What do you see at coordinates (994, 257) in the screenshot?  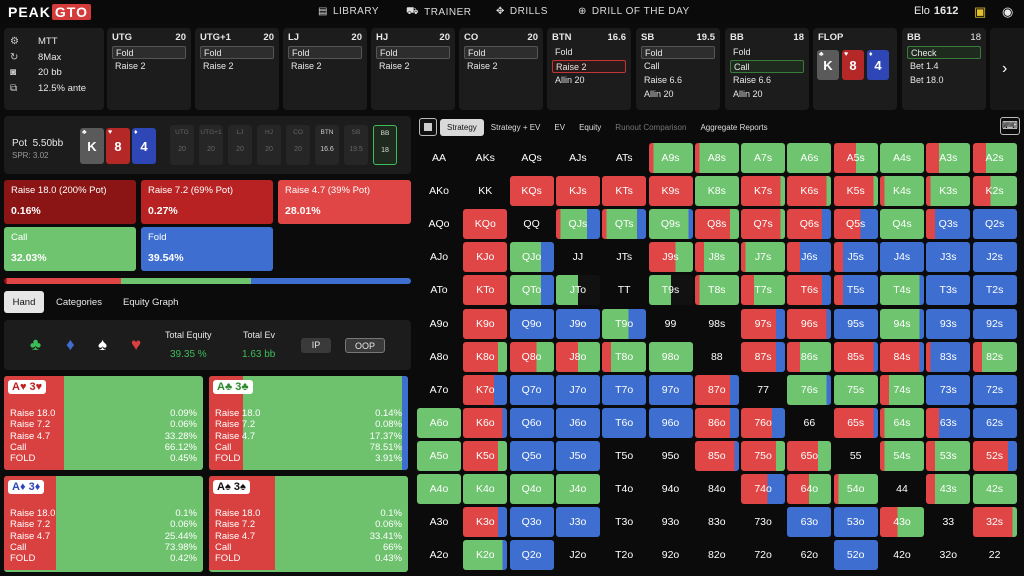 I see `hand-cell-j2s: J2s` at bounding box center [994, 257].